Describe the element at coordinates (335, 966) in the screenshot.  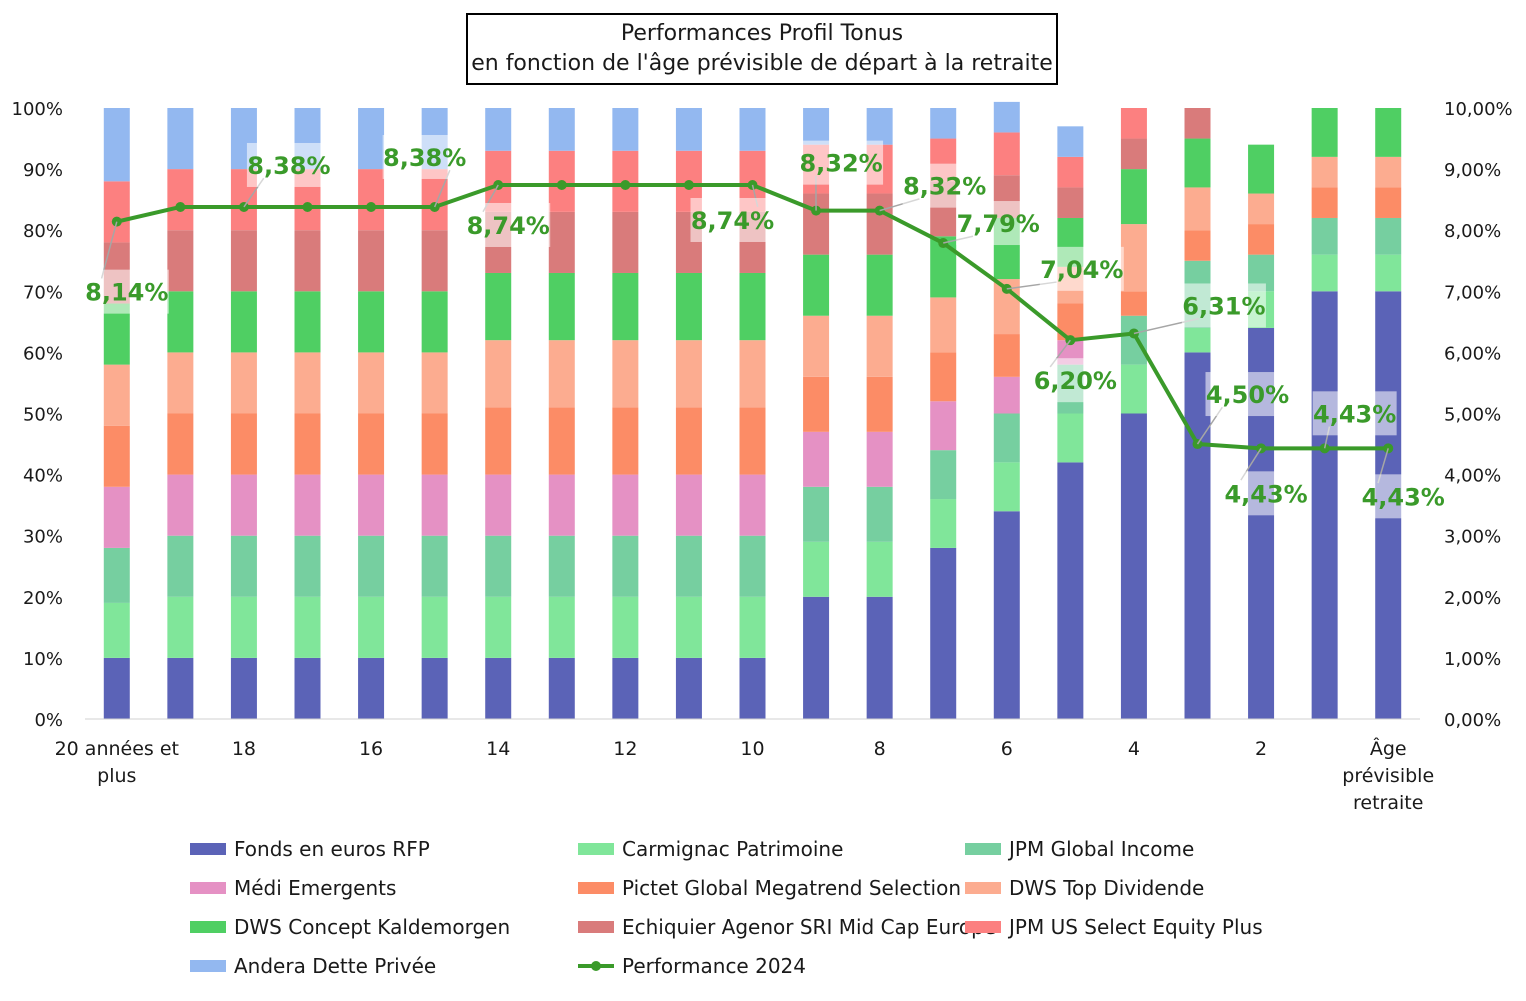
I see `legend-label: Andera Dette Privée` at that location.